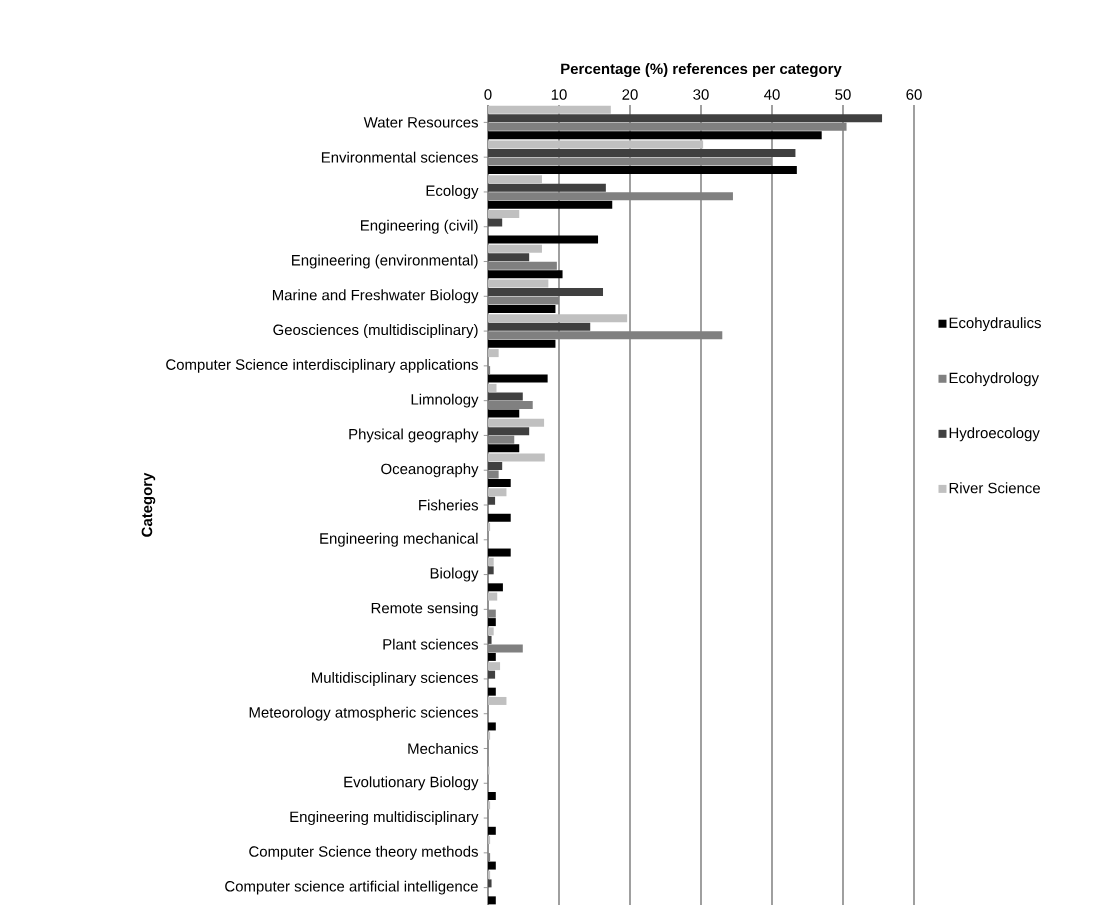 Image resolution: width=1103 pixels, height=917 pixels. Describe the element at coordinates (351, 887) in the screenshot. I see `y-tick-label: Computer science artificial intelligence` at that location.